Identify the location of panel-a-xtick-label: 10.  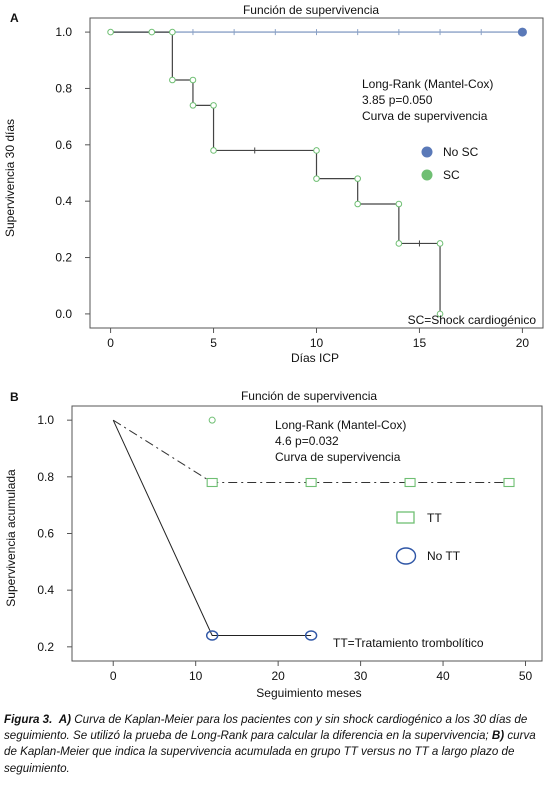
(317, 343).